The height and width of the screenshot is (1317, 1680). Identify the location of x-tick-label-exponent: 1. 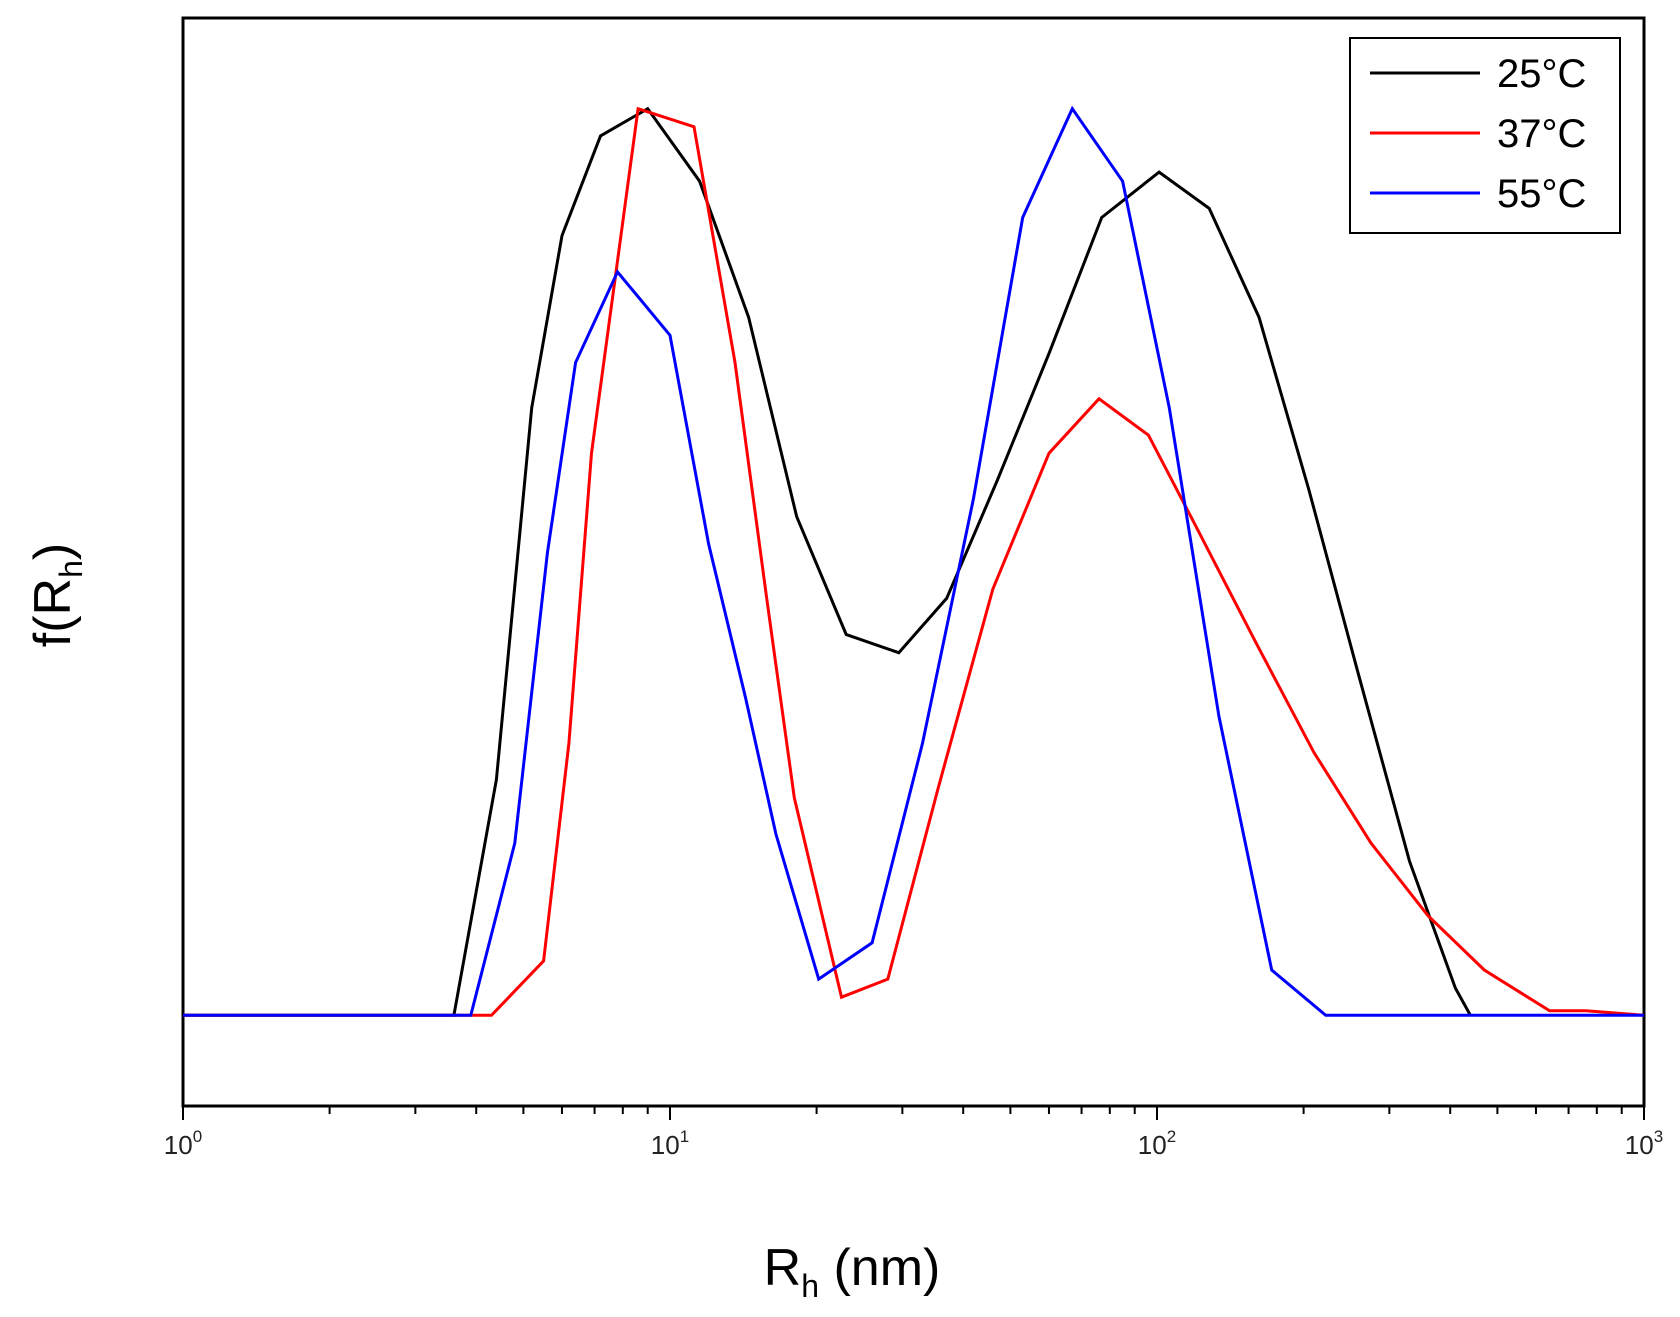
(684, 1136).